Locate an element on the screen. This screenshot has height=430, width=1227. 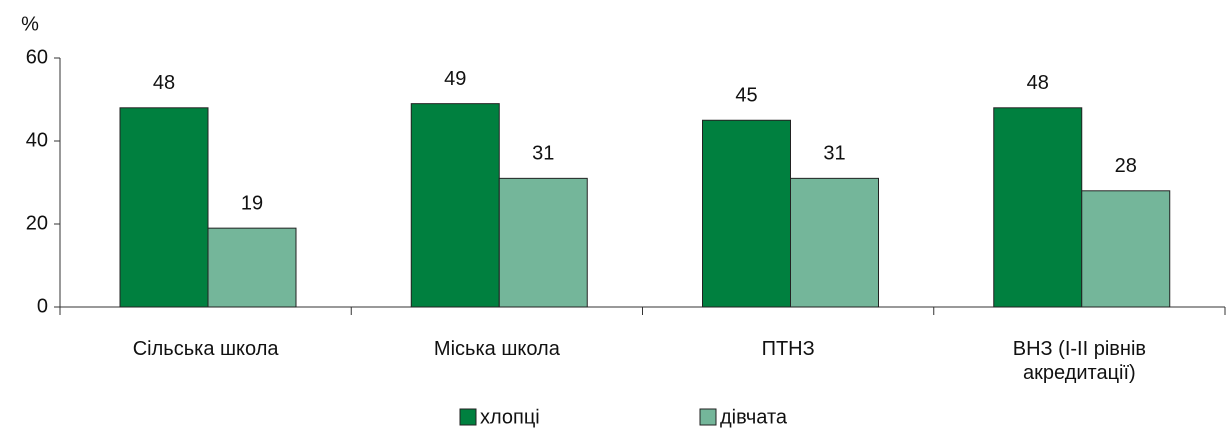
y-axis-label: % is located at coordinates (30, 24).